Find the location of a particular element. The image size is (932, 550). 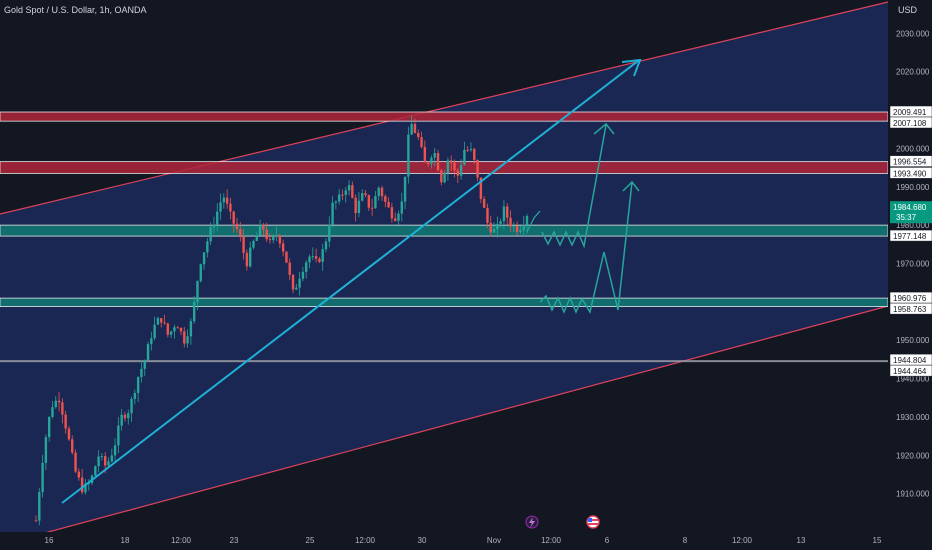

price-label-value: 1958.763 is located at coordinates (910, 309).